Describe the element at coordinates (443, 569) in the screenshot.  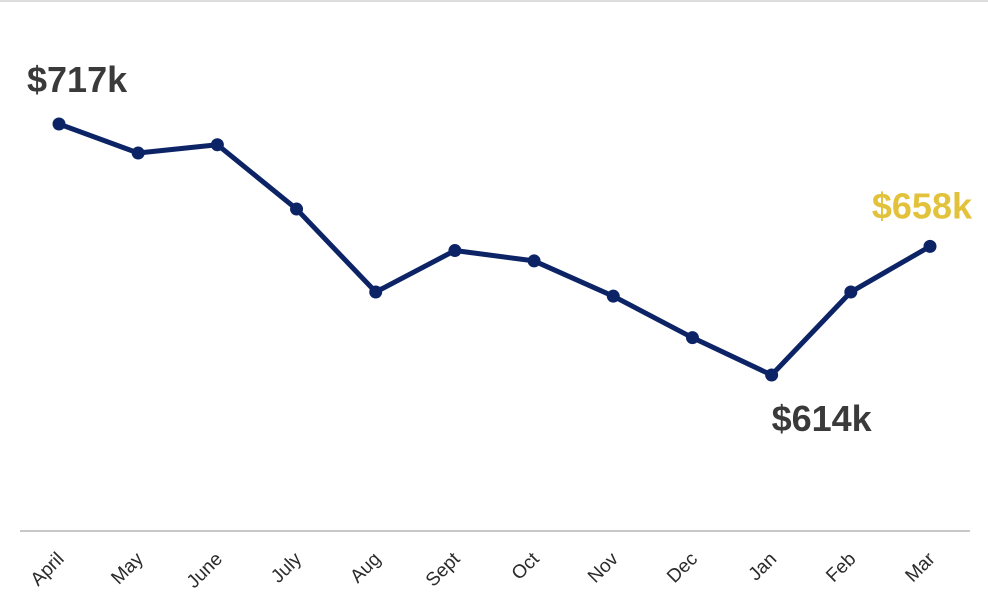
I see `x-tick-label-sept: Sept` at that location.